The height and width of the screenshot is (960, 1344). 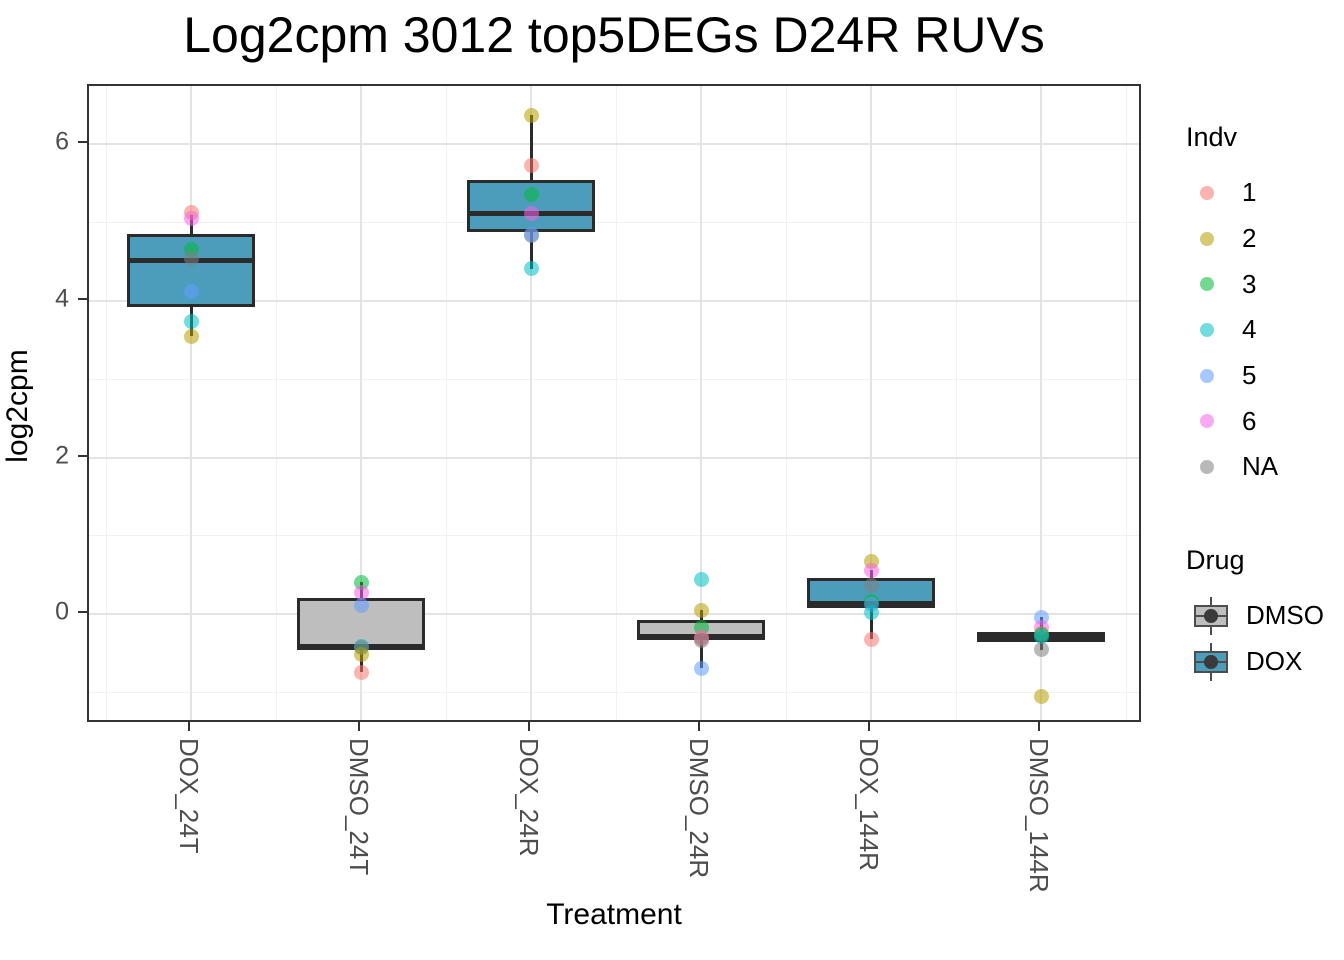 I want to click on x-tick-label: DMSO_144R, so click(x=1039, y=815).